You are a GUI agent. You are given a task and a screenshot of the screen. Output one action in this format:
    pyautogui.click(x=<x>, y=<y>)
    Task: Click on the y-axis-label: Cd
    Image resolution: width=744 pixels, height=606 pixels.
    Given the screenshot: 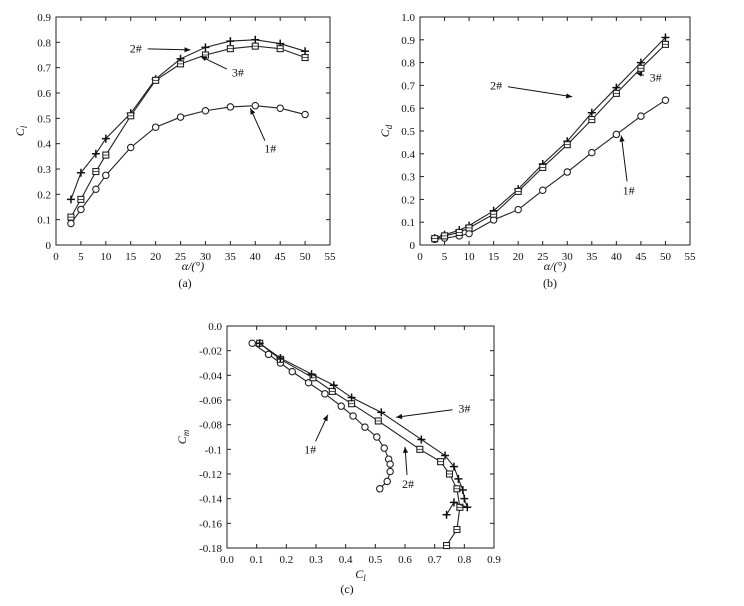 What is the action you would take?
    pyautogui.click(x=386, y=130)
    